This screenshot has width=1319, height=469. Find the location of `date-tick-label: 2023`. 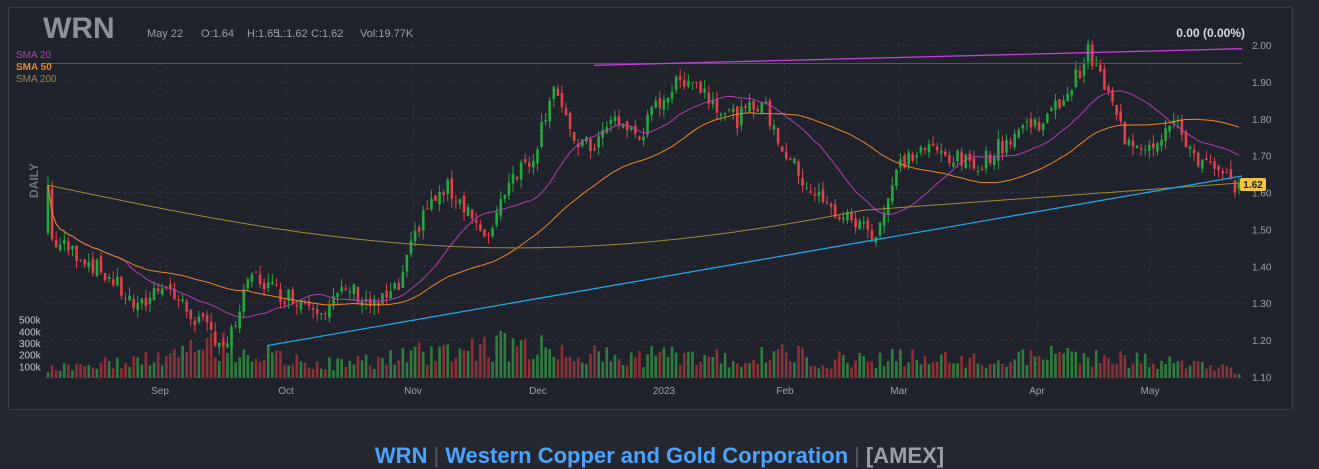

date-tick-label: 2023 is located at coordinates (664, 391).